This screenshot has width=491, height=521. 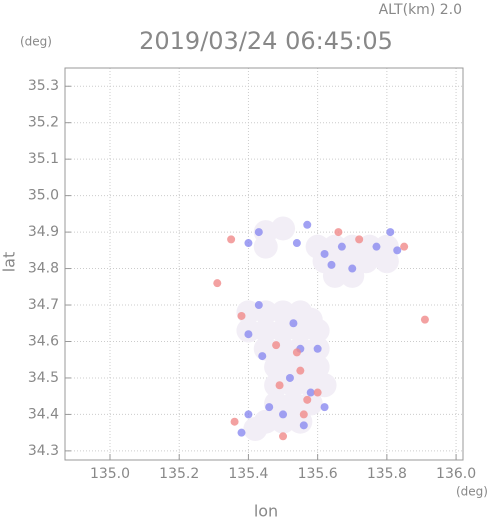 I want to click on x-tick-label: 135.8, so click(x=387, y=474).